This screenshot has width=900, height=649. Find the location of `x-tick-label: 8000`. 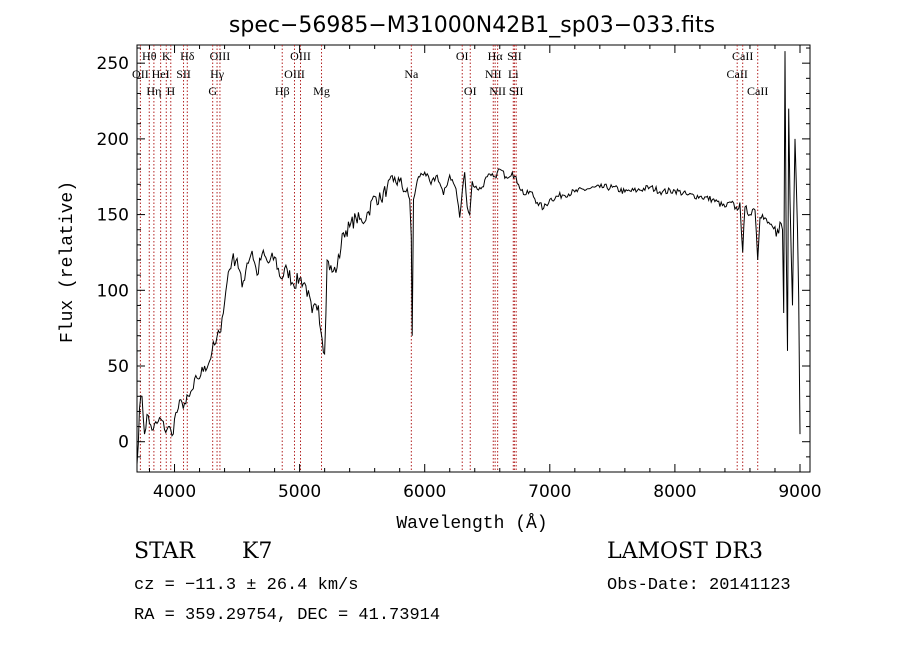

x-tick-label: 8000 is located at coordinates (674, 492).